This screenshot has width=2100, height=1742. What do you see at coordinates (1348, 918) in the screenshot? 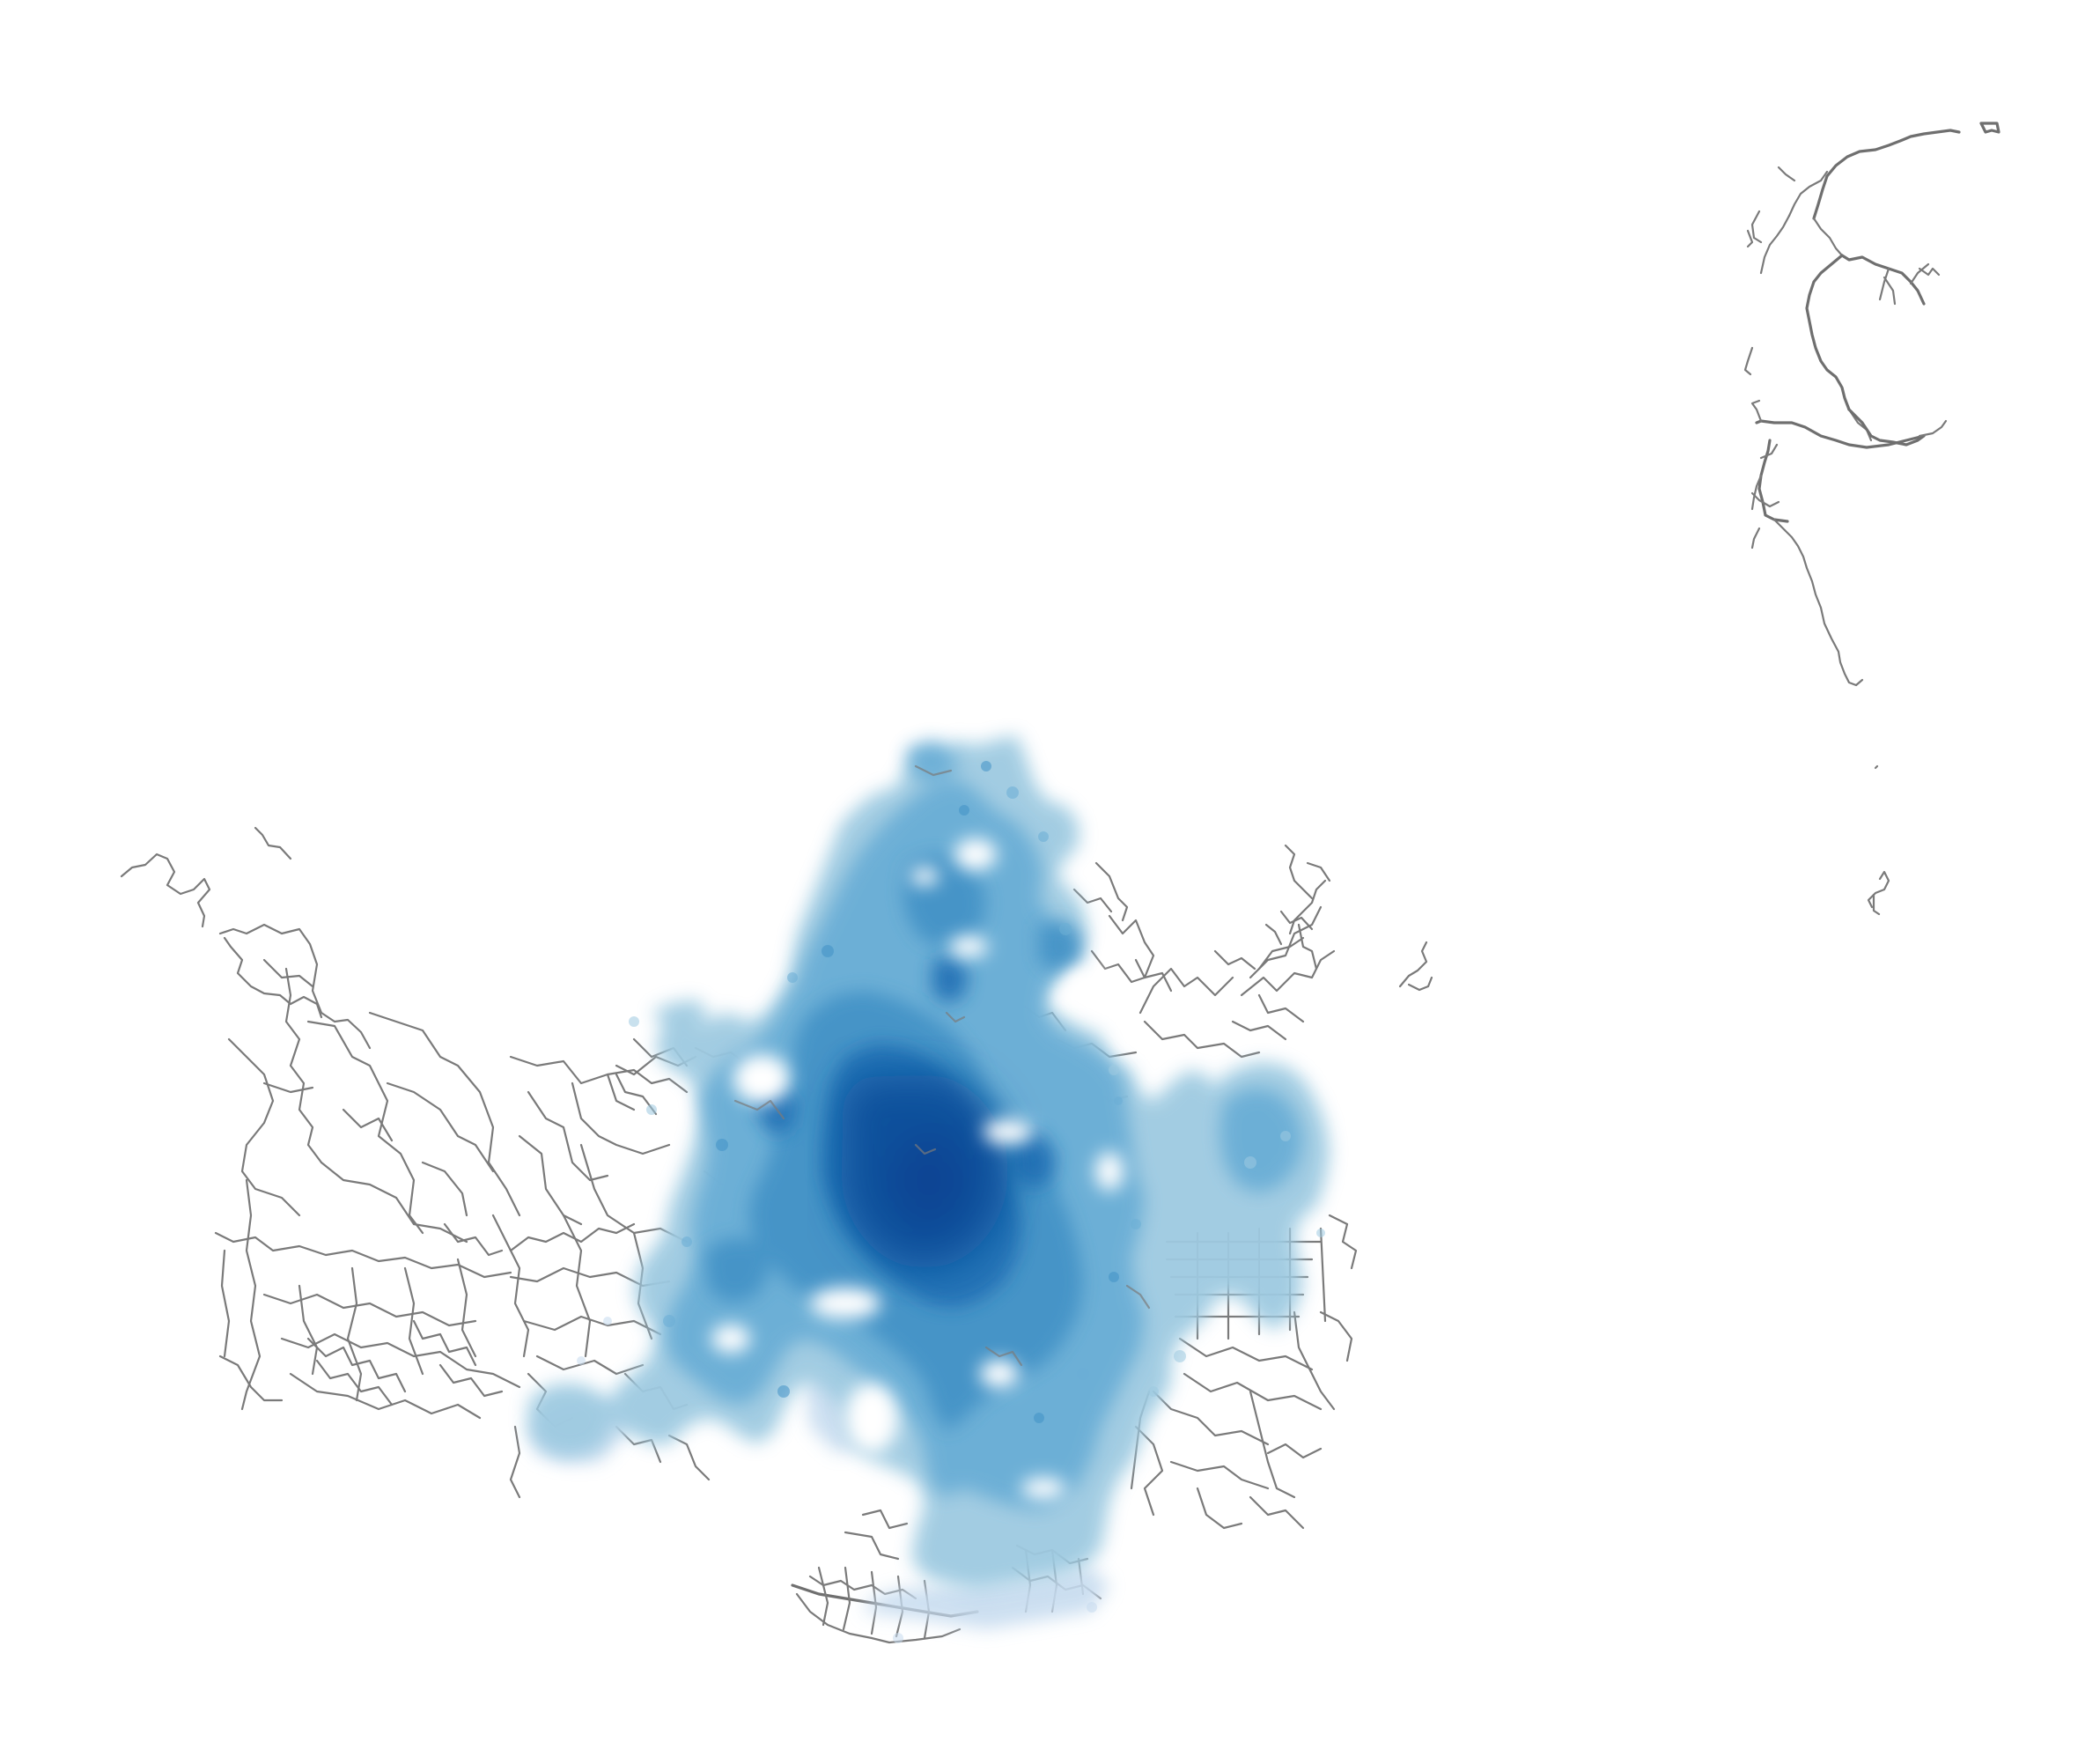
I see `road-network-fragments` at bounding box center [1348, 918].